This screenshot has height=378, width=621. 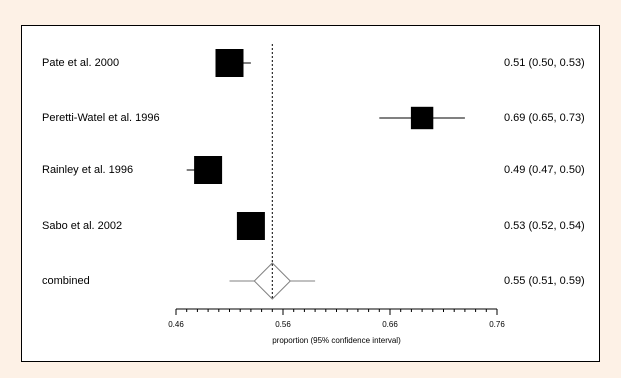 I want to click on combined-label: combined, so click(x=66, y=281).